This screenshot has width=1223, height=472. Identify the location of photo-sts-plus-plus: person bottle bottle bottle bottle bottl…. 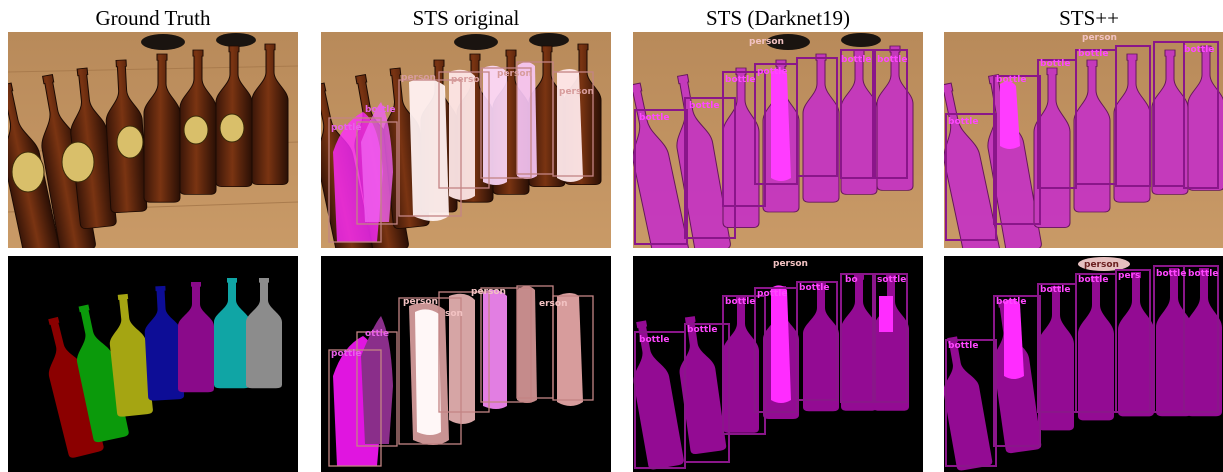
(1083, 140).